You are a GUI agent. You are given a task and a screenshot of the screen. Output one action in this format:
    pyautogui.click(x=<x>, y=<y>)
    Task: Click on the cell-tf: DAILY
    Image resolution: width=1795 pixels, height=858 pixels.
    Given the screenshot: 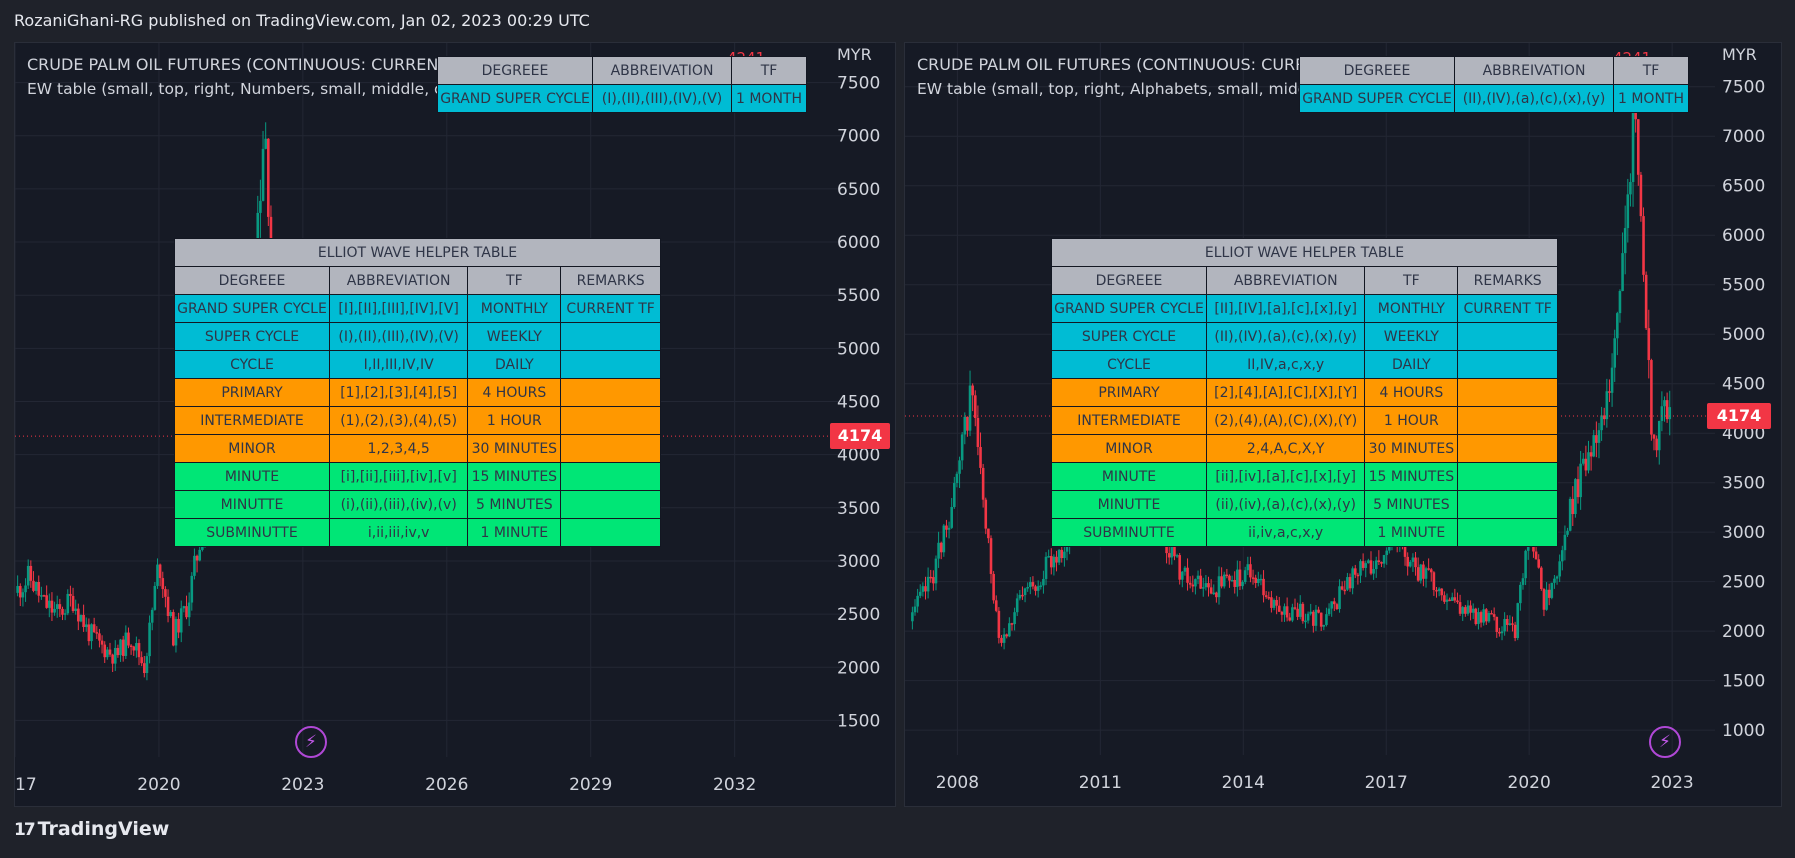 What is the action you would take?
    pyautogui.click(x=1411, y=364)
    